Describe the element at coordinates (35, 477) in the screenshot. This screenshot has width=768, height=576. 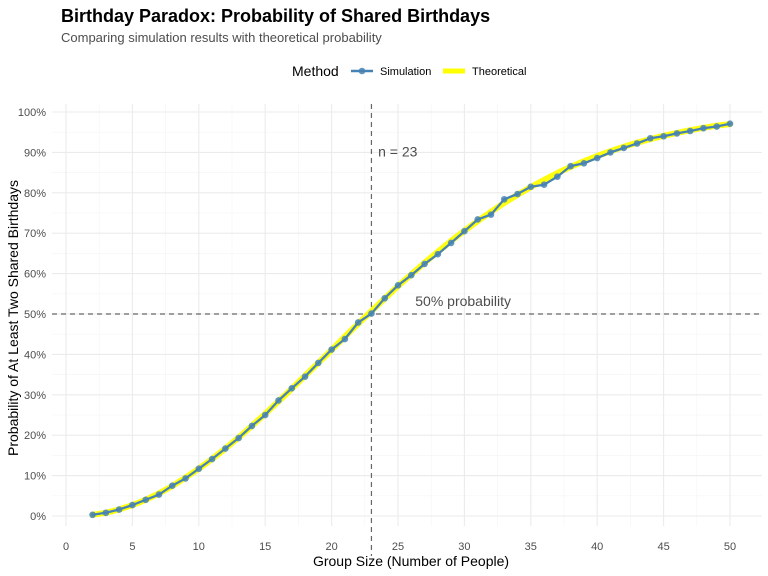
I see `y-tick-label: 10%` at that location.